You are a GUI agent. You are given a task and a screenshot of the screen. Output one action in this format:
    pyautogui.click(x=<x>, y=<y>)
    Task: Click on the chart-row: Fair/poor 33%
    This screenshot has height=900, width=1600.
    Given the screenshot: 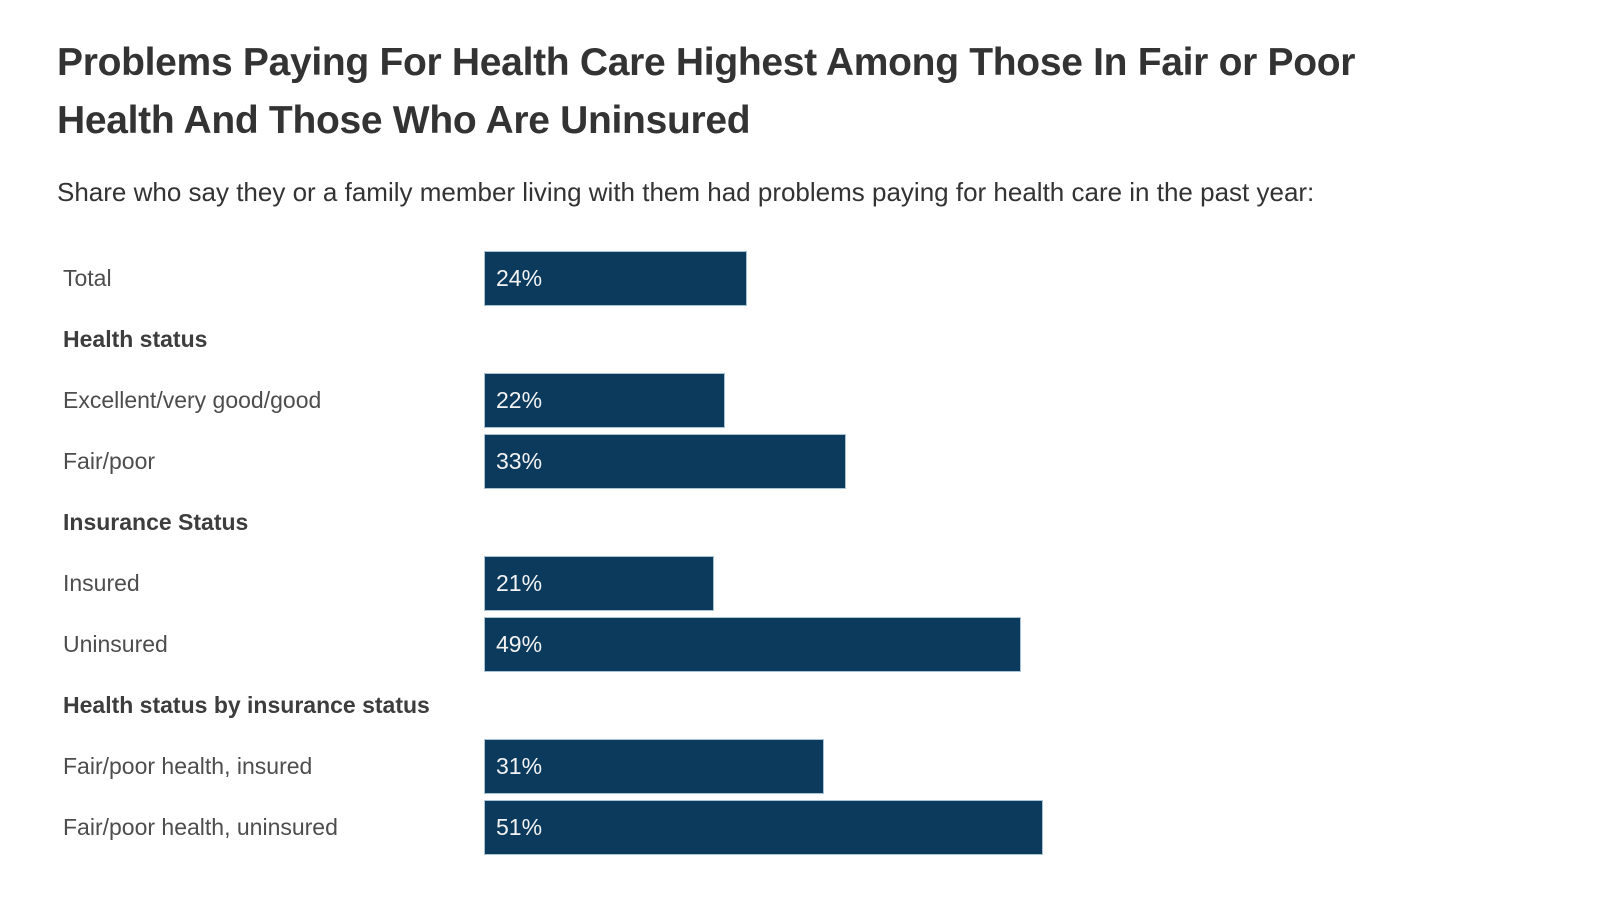 What is the action you would take?
    pyautogui.click(x=821, y=461)
    